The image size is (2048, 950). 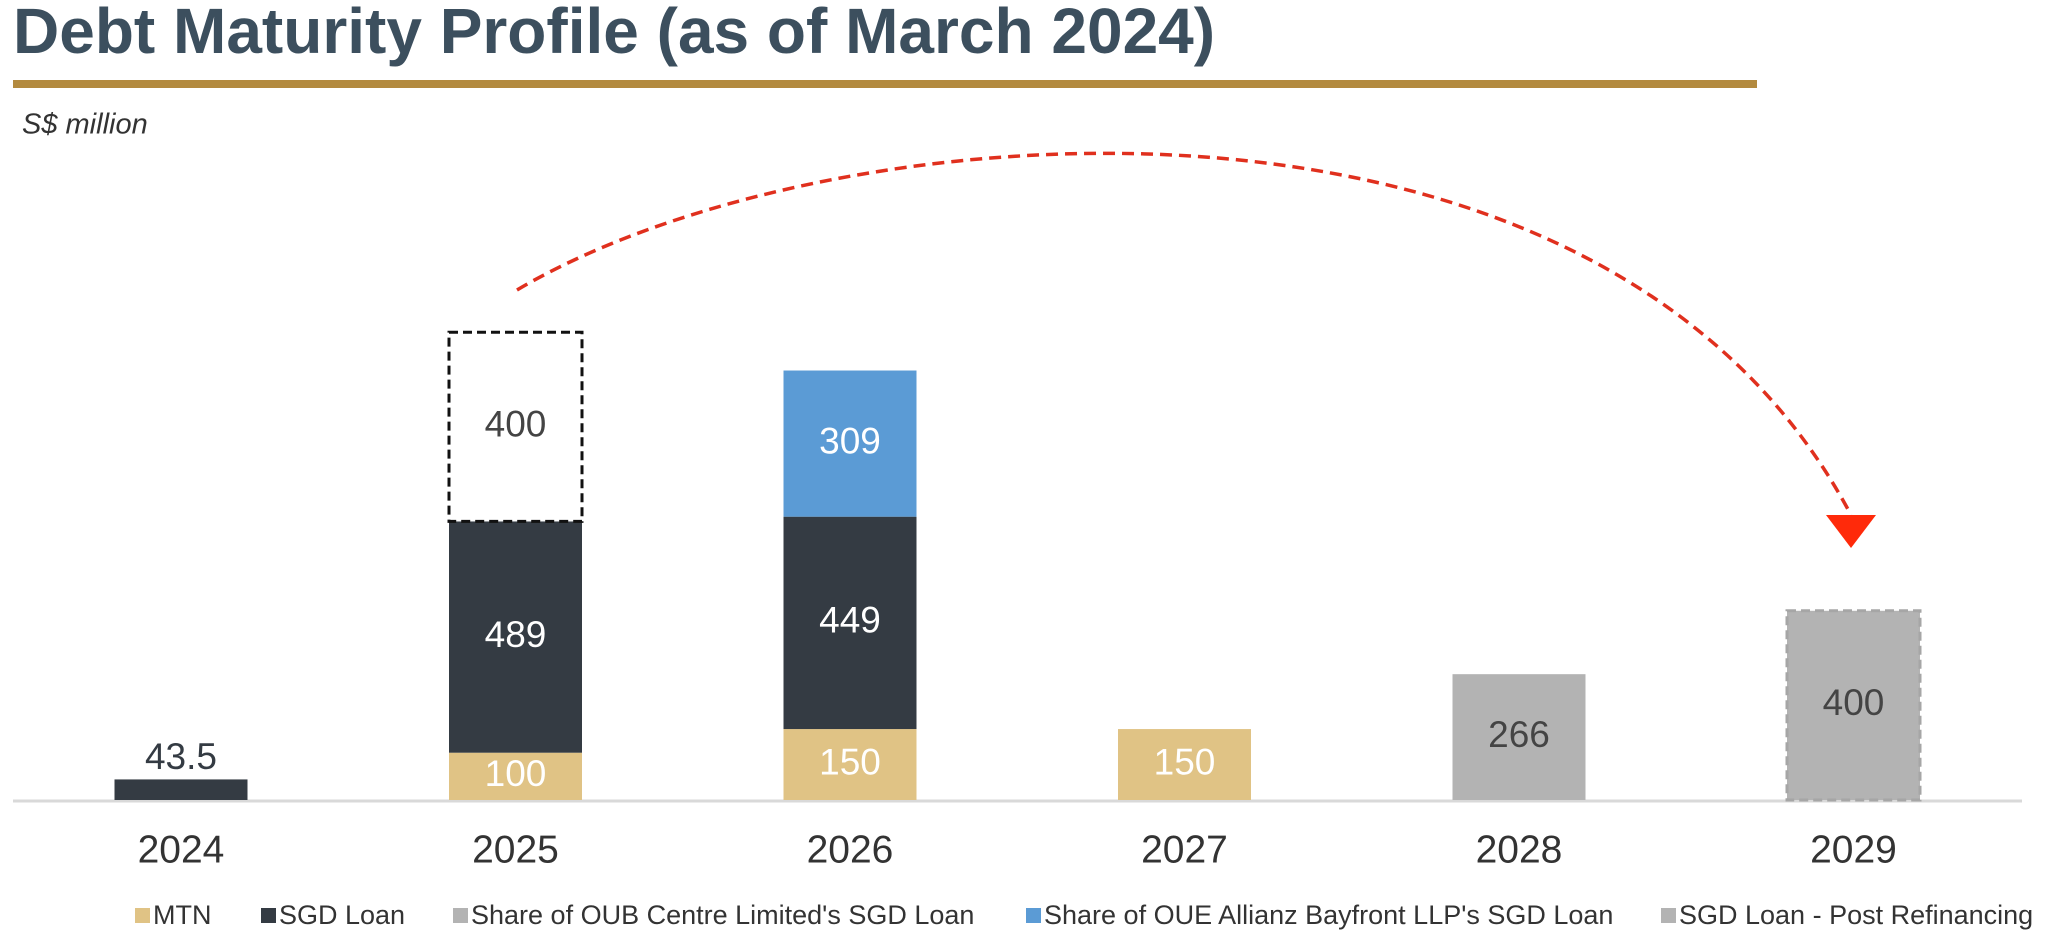 What do you see at coordinates (1184, 849) in the screenshot?
I see `x-tick-label: 2027` at bounding box center [1184, 849].